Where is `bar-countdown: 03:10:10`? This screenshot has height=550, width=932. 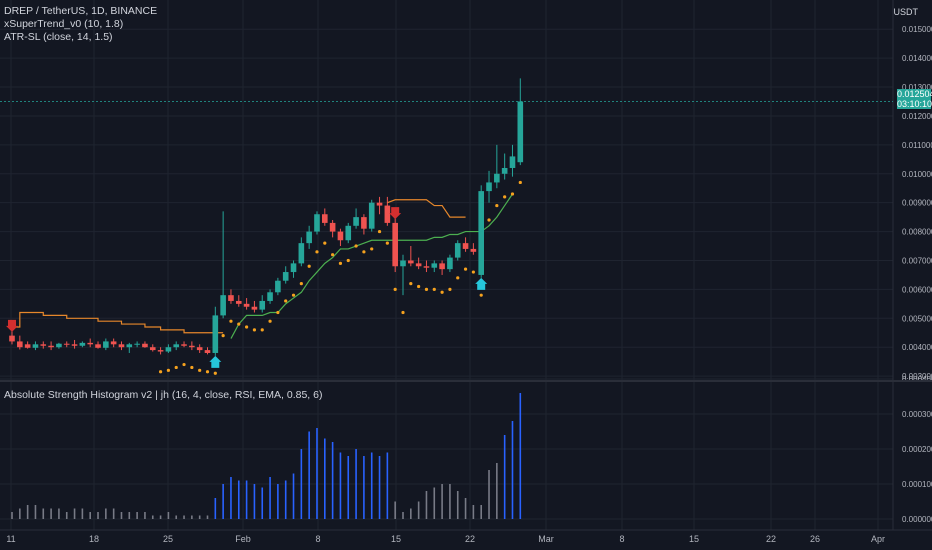 bar-countdown: 03:10:10 is located at coordinates (914, 104).